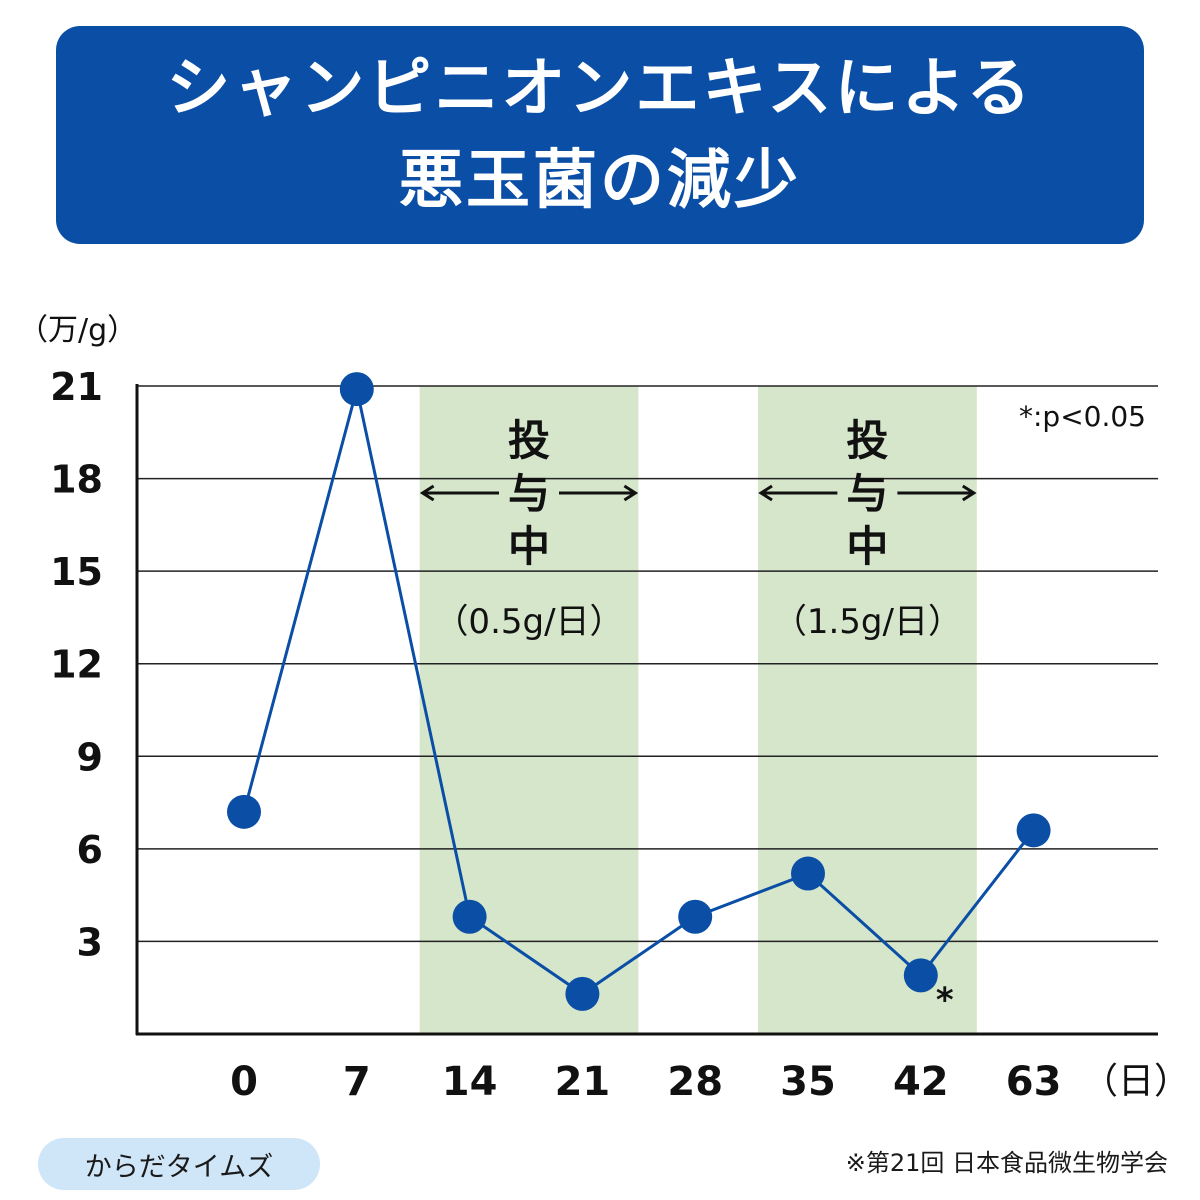 Image resolution: width=1200 pixels, height=1200 pixels. Describe the element at coordinates (470, 1082) in the screenshot. I see `x-tick-label-14: 14` at that location.